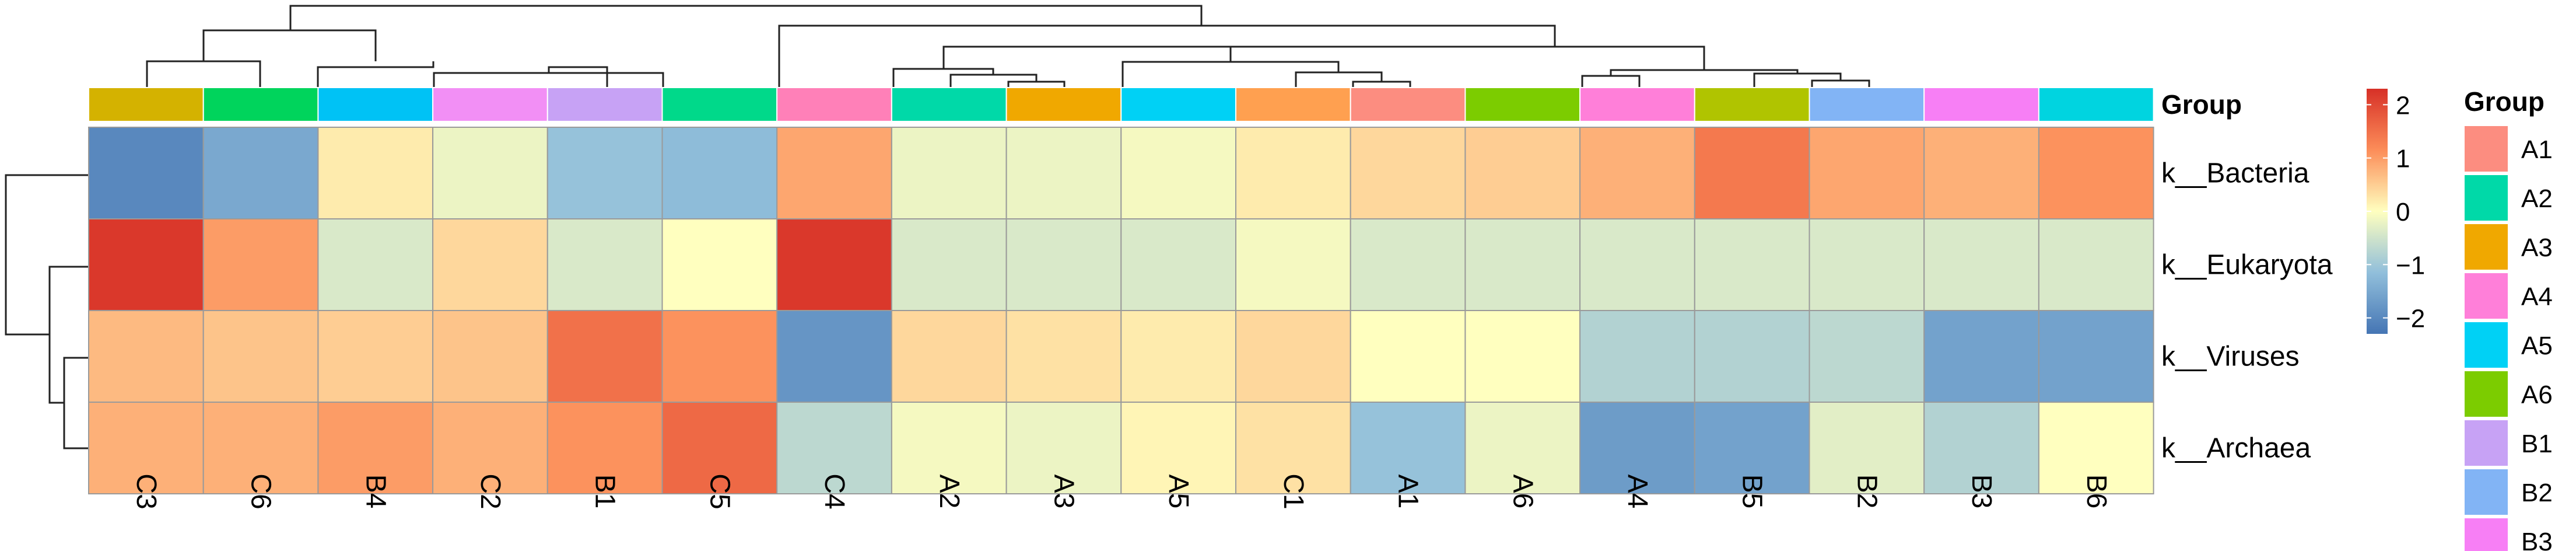 Image resolution: width=2576 pixels, height=551 pixels. What do you see at coordinates (2486, 443) in the screenshot?
I see `legend-swatch-B1` at bounding box center [2486, 443].